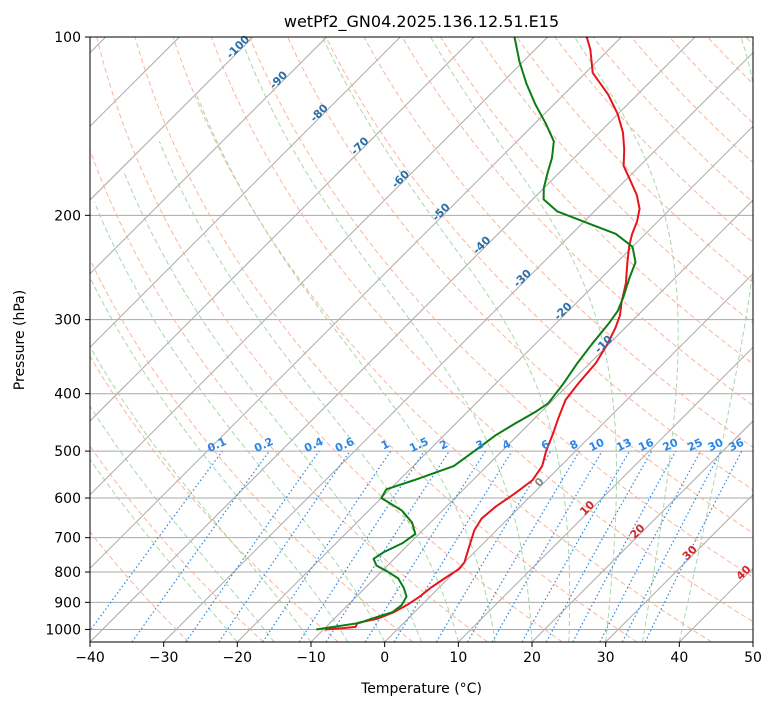 This screenshot has height=708, width=775. Describe the element at coordinates (744, 573) in the screenshot. I see `dry-adiabat-label: 40` at that location.